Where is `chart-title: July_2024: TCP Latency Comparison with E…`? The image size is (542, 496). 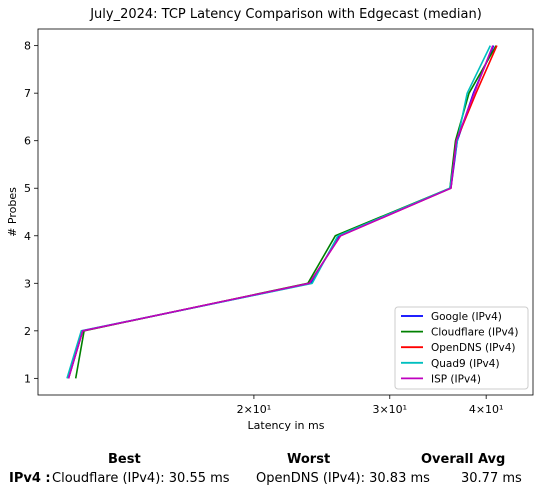
chart-title: July_2024: TCP Latency Comparison with E… is located at coordinates (285, 14).